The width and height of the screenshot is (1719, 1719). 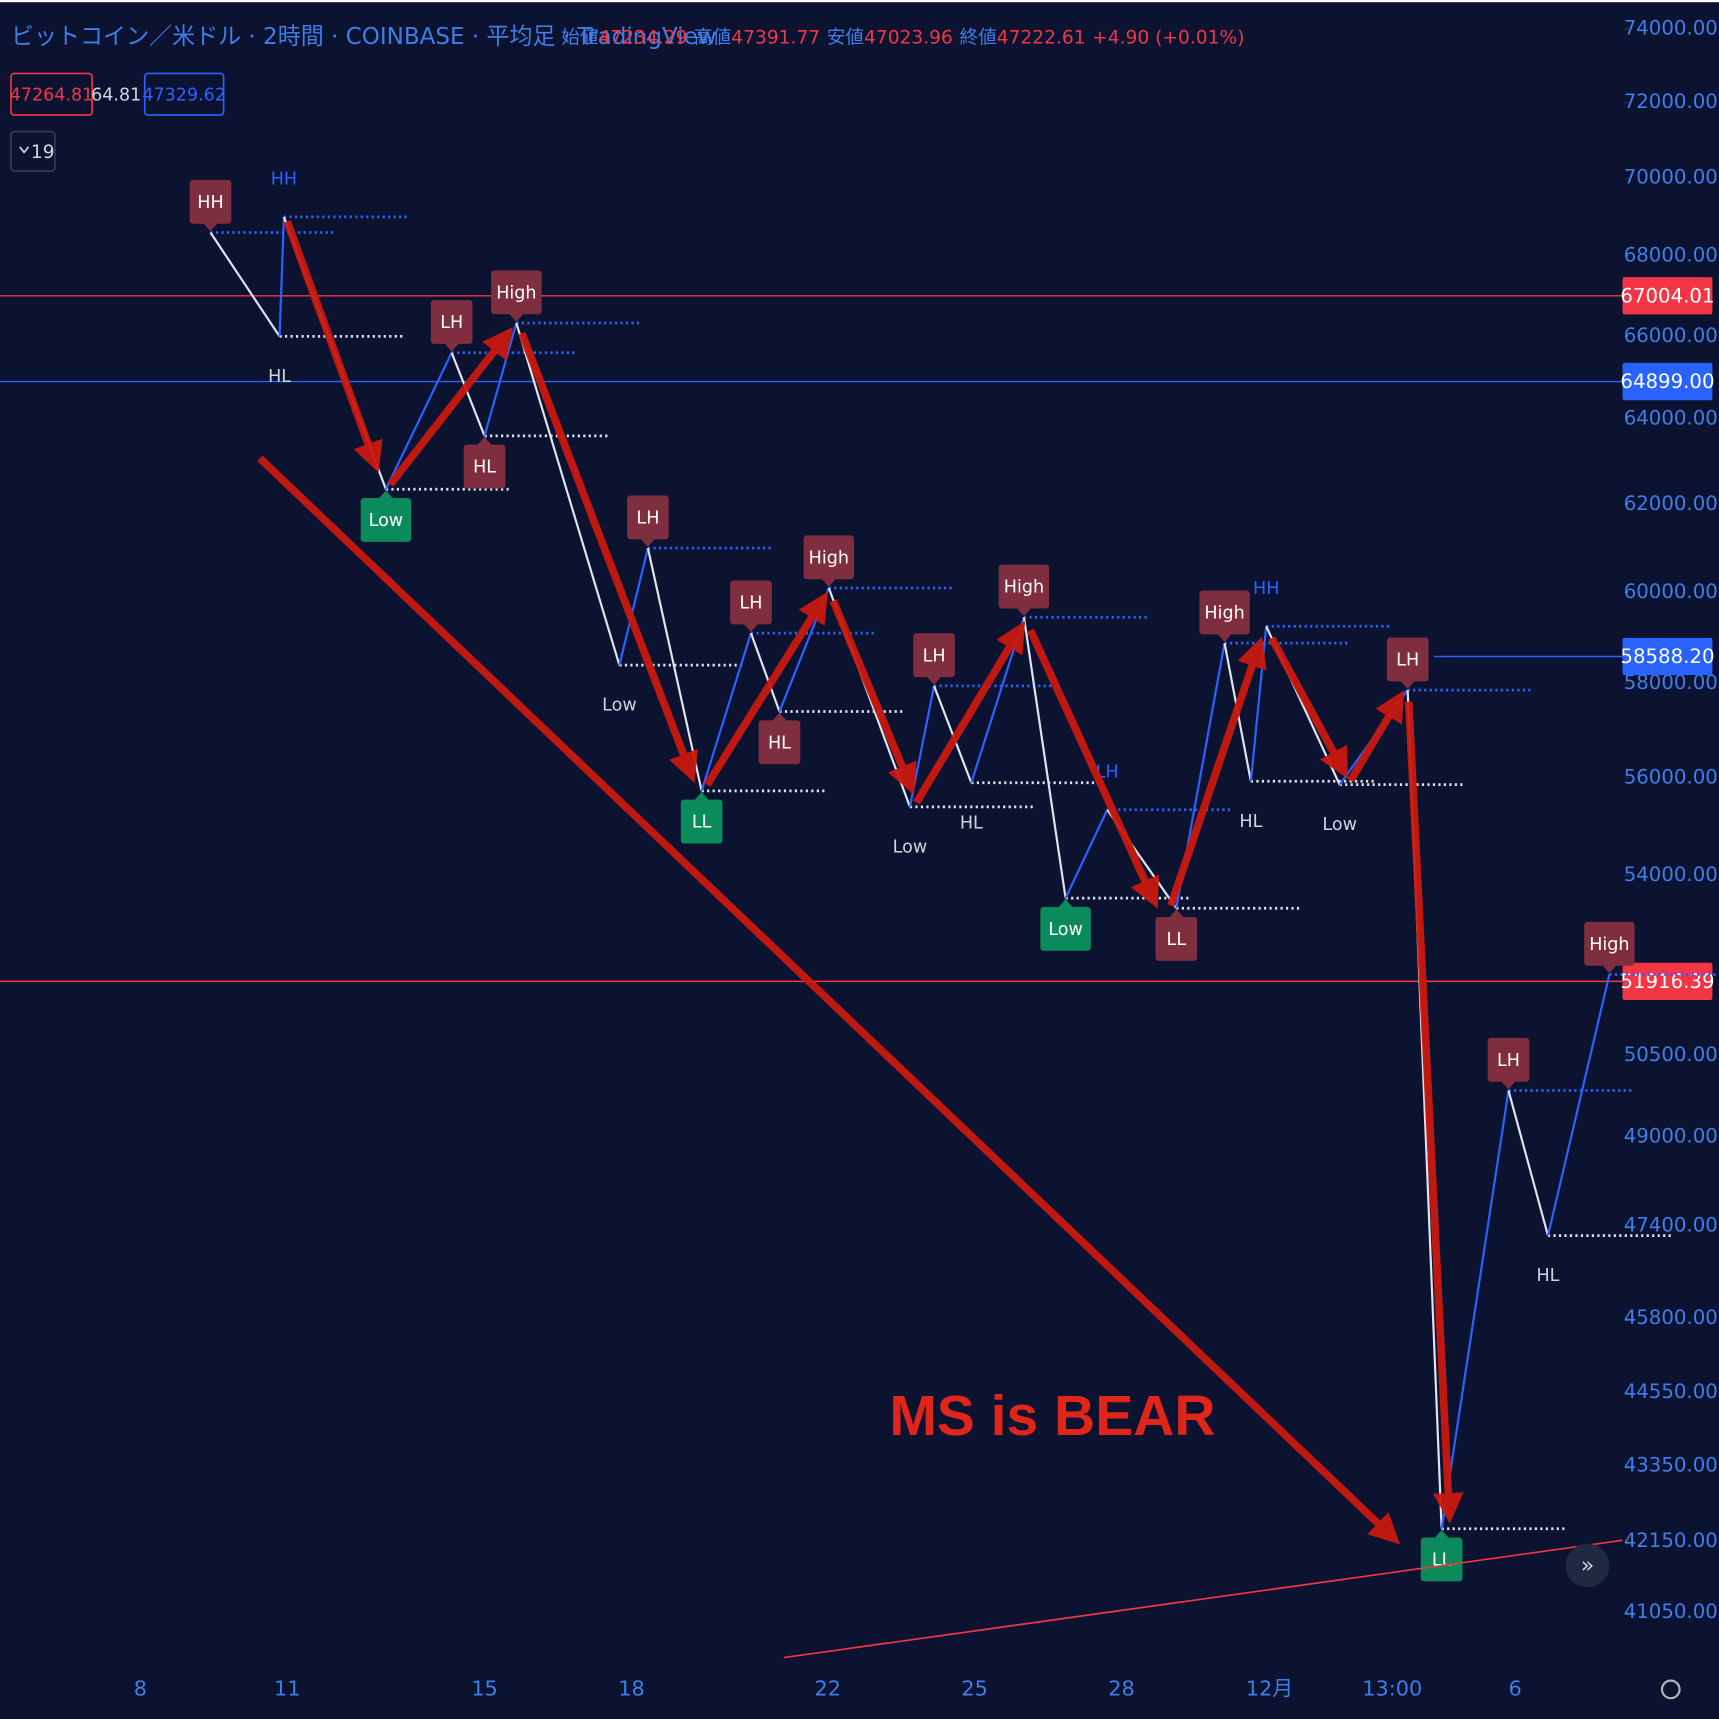 What do you see at coordinates (1671, 874) in the screenshot?
I see `y-tick-label: 54000.00` at bounding box center [1671, 874].